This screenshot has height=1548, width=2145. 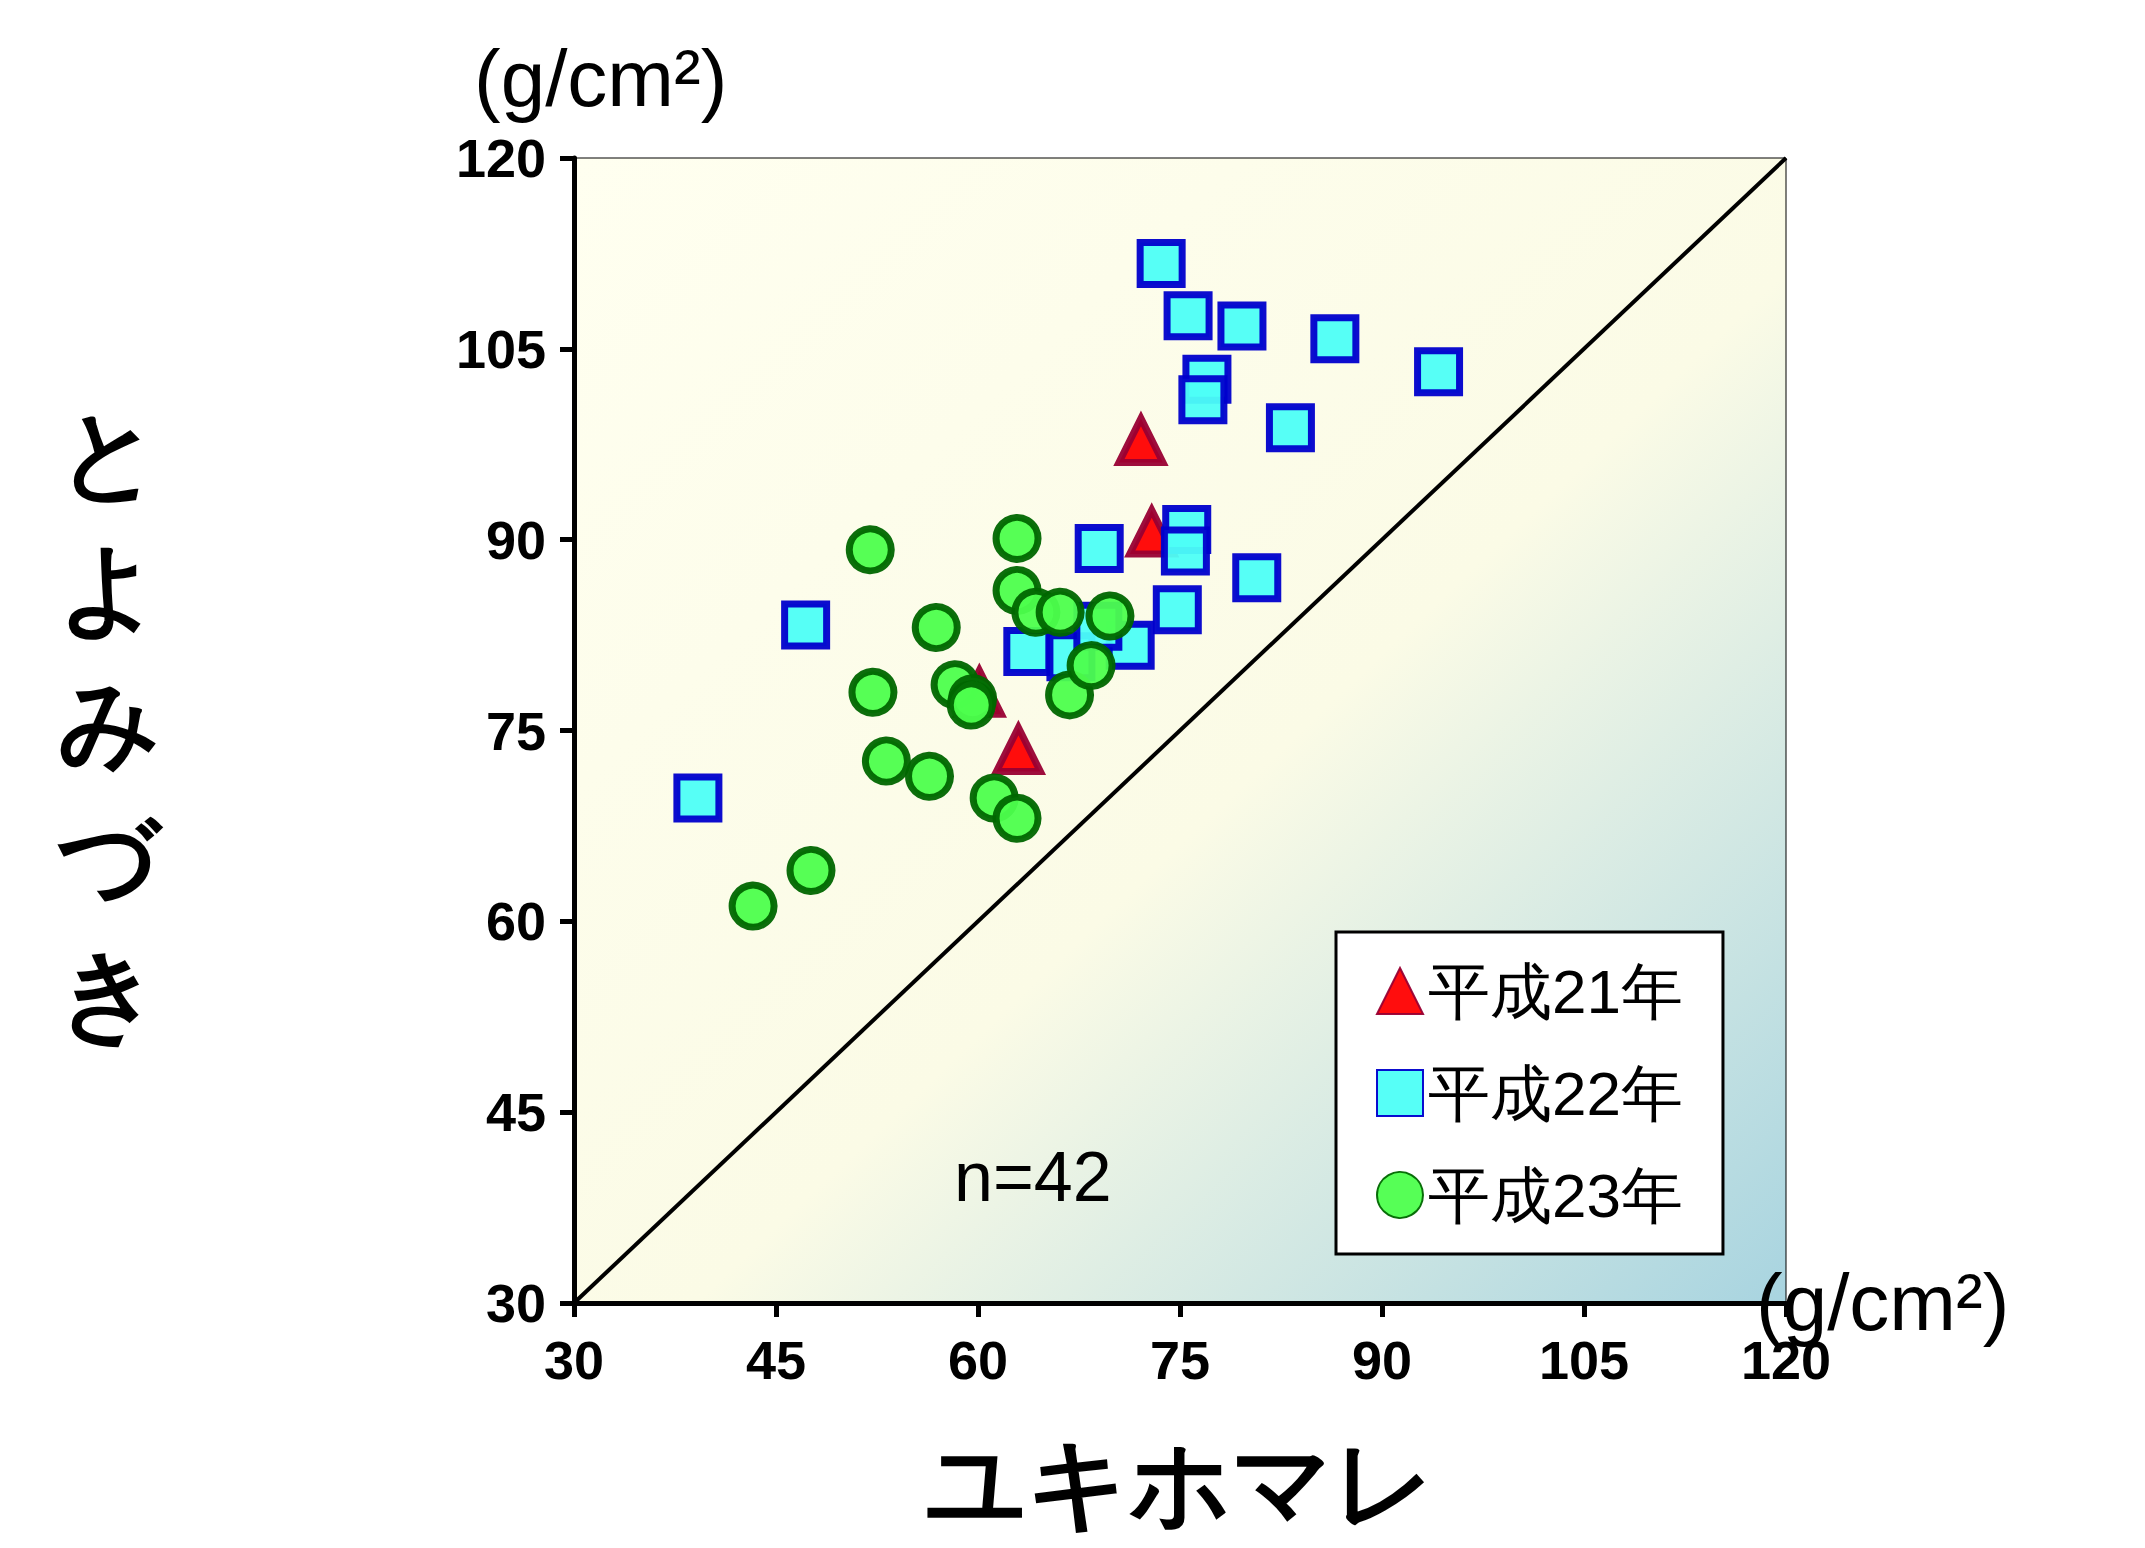 I want to click on x-axis-title: ユキホマレ, so click(x=1180, y=1483).